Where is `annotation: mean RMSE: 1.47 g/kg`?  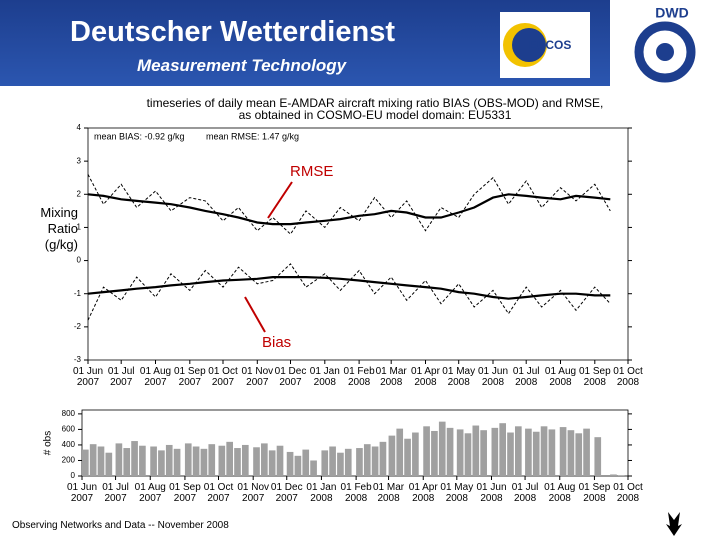
annotation: mean RMSE: 1.47 g/kg is located at coordinates (252, 136).